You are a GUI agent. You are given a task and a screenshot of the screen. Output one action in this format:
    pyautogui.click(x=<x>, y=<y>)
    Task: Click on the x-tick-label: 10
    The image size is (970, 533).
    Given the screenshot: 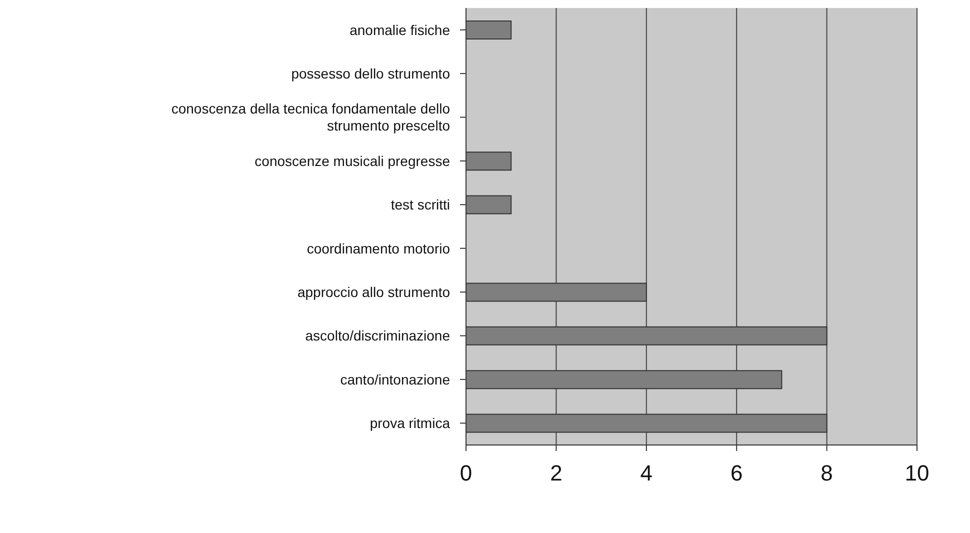 What is the action you would take?
    pyautogui.click(x=917, y=473)
    